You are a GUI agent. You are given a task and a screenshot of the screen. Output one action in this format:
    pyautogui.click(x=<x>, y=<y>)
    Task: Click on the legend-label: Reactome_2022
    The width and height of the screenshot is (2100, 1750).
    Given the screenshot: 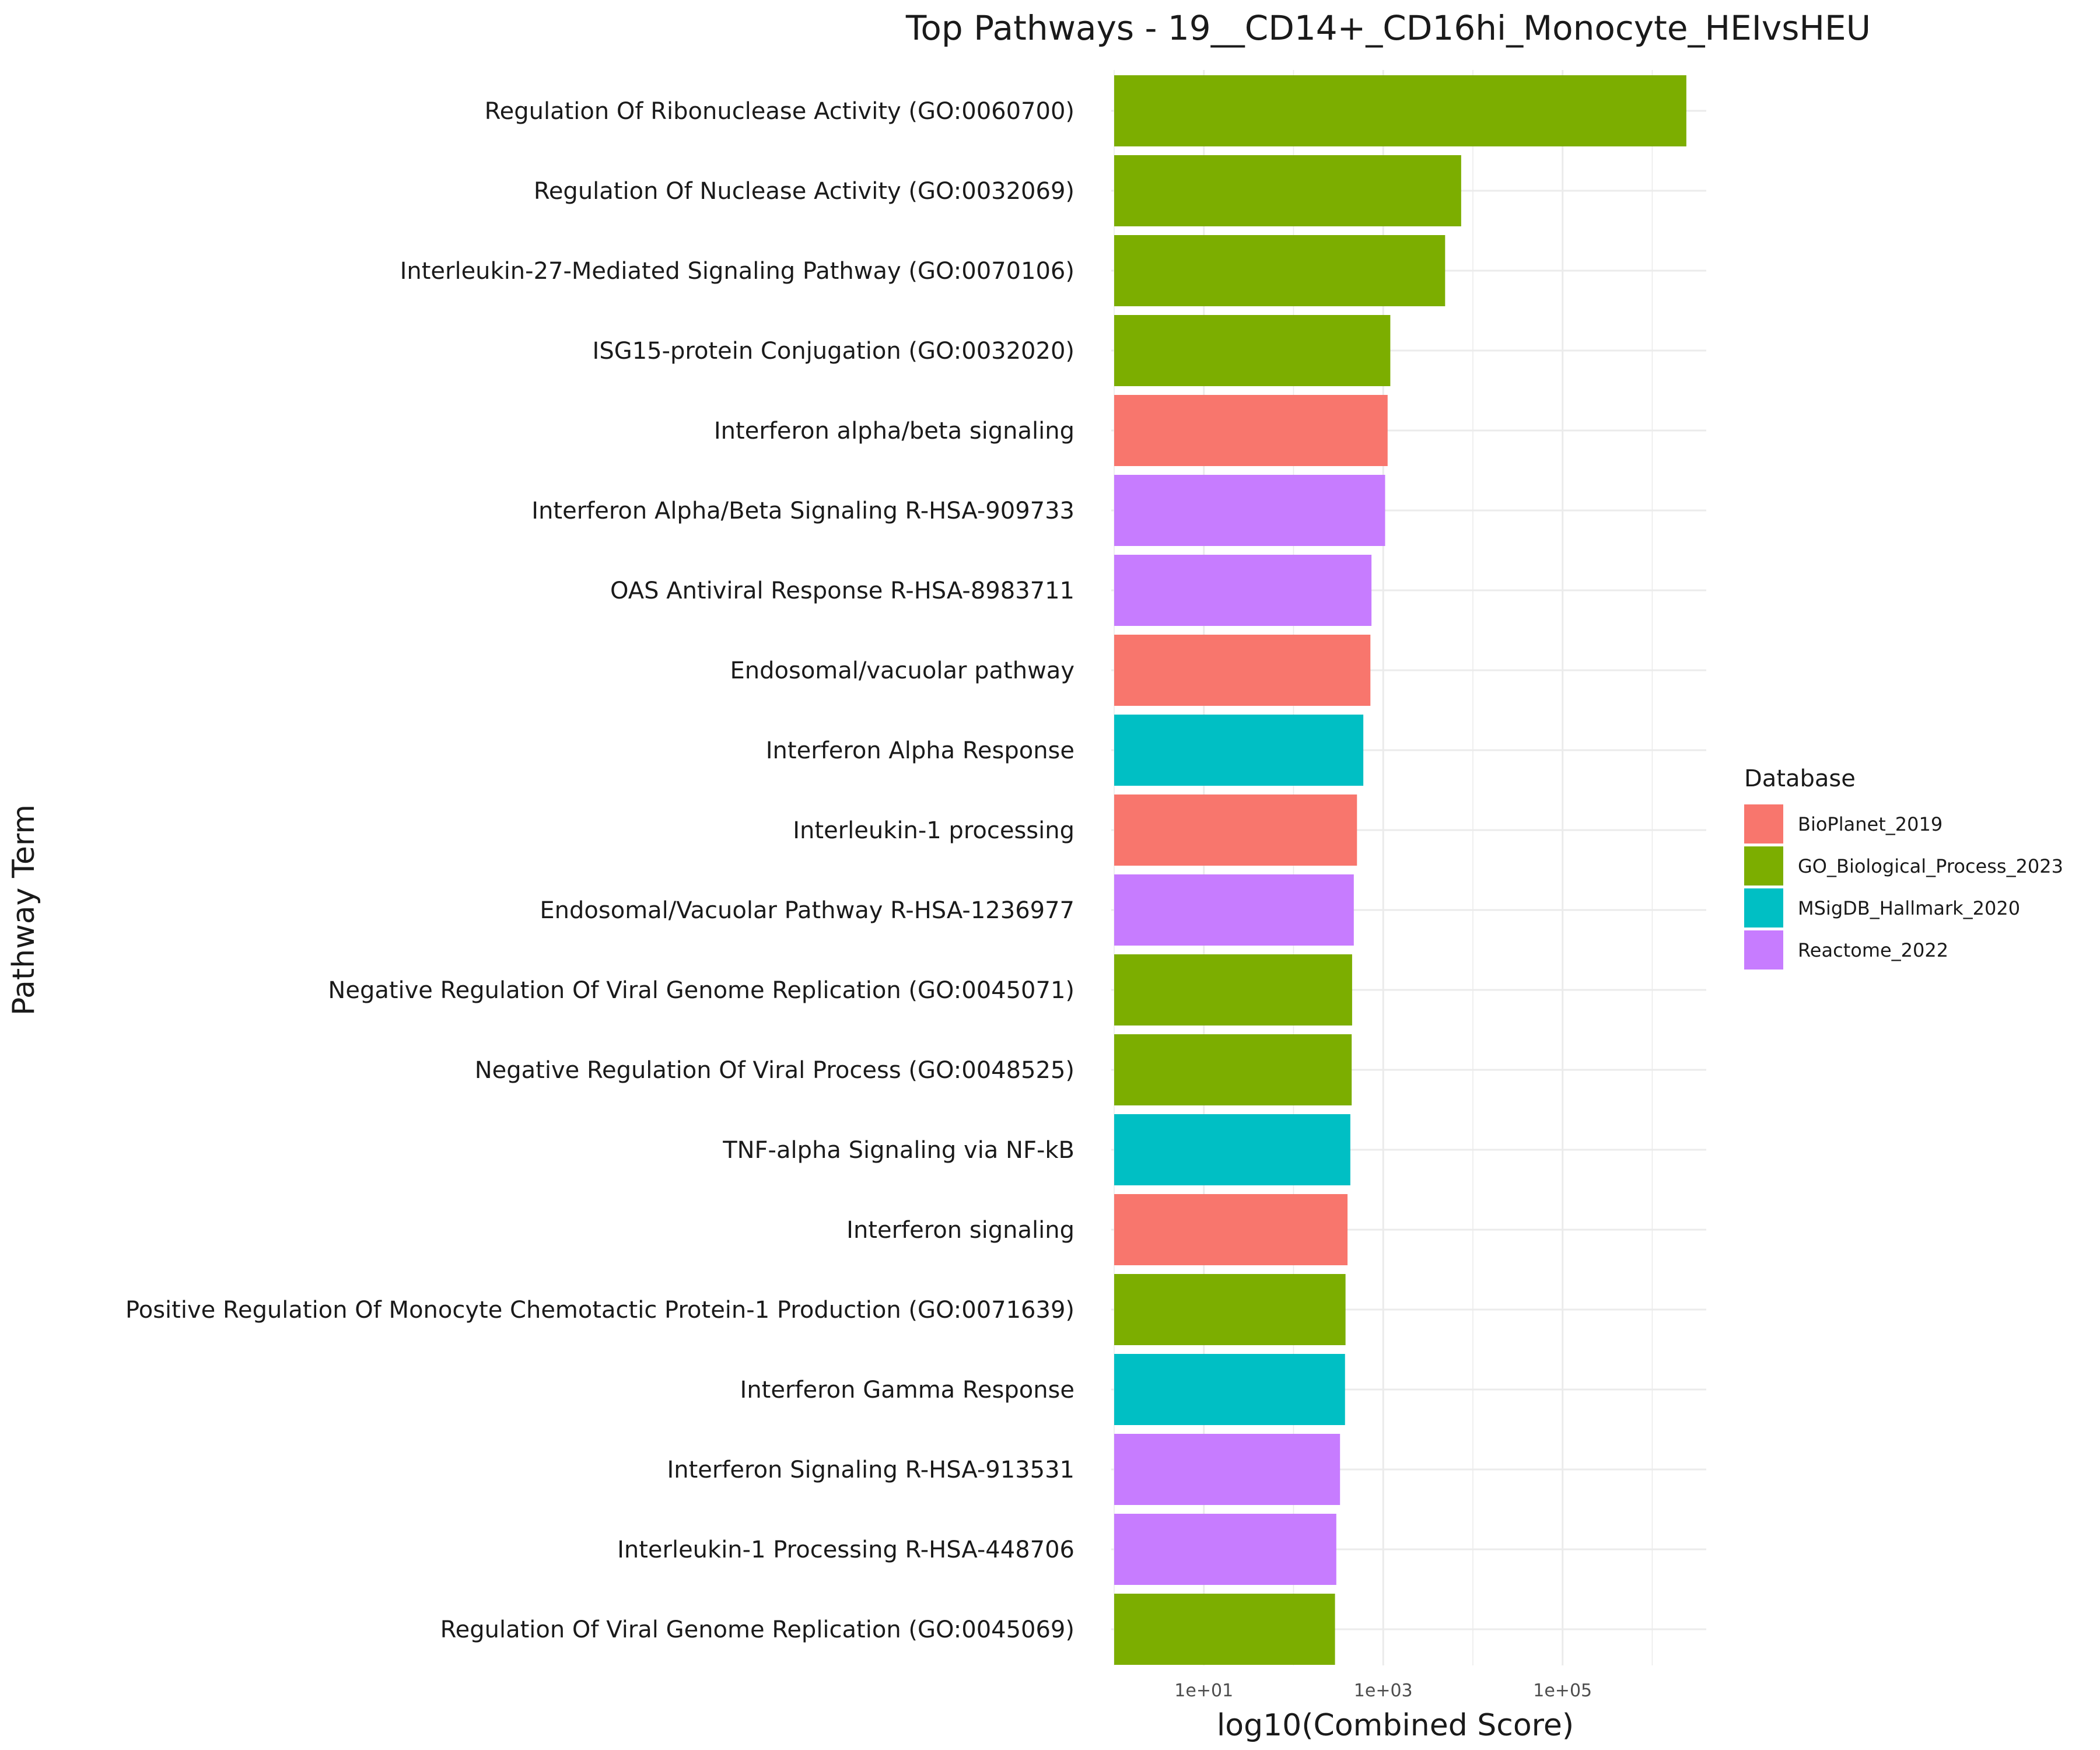 What is the action you would take?
    pyautogui.click(x=1873, y=950)
    